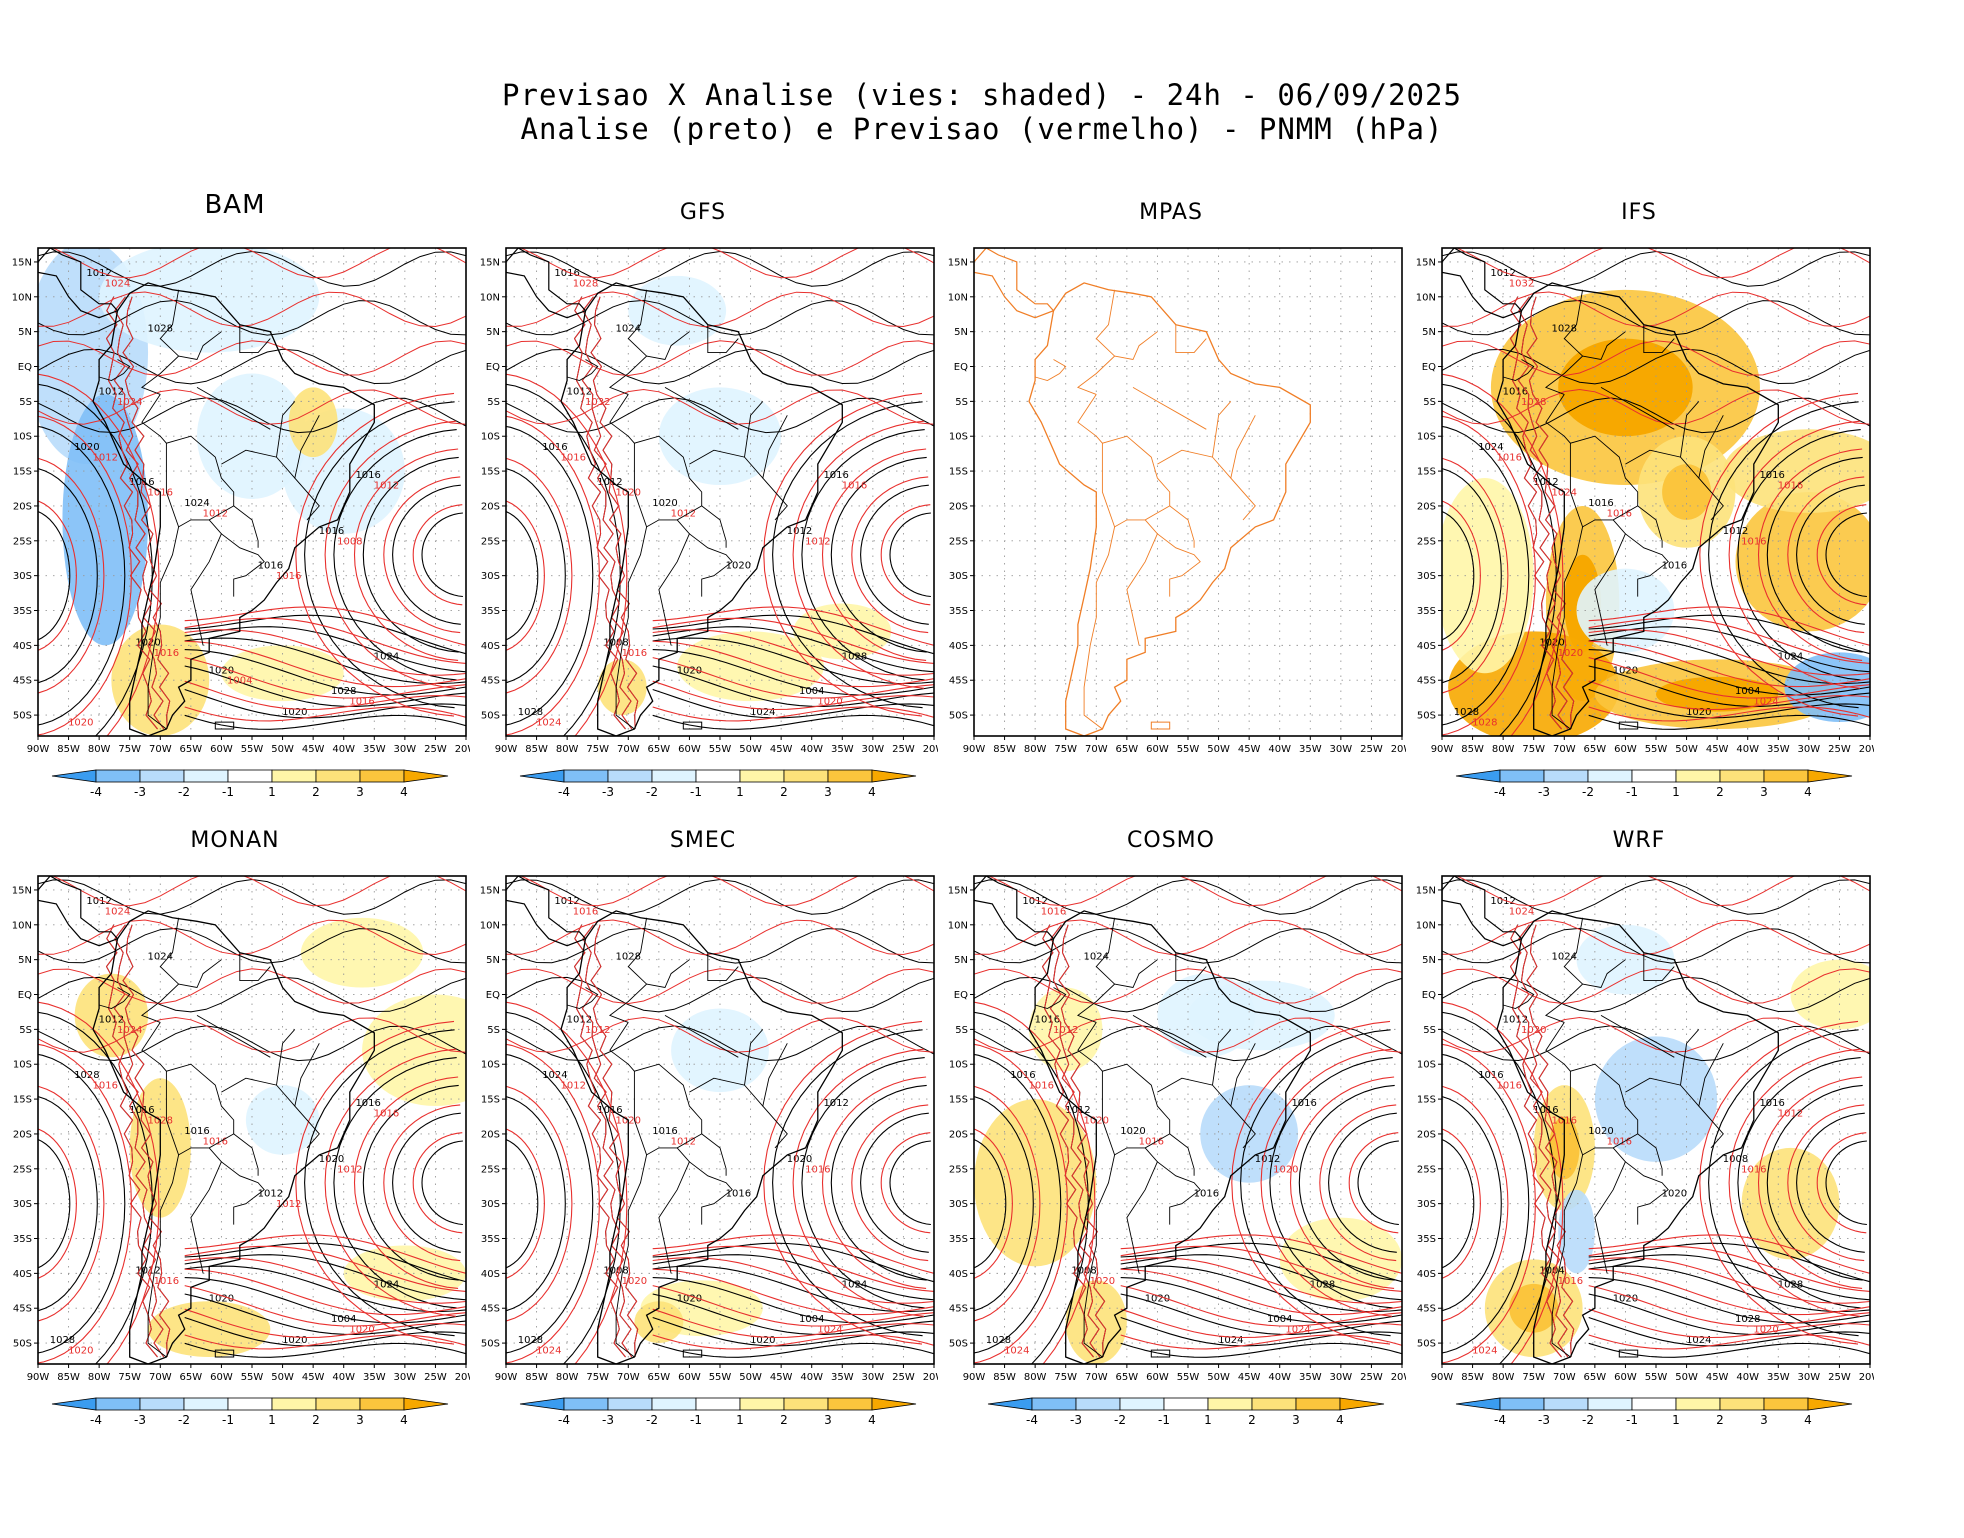 The width and height of the screenshot is (1964, 1538). What do you see at coordinates (961, 960) in the screenshot?
I see `y-tick-label: 5N` at bounding box center [961, 960].